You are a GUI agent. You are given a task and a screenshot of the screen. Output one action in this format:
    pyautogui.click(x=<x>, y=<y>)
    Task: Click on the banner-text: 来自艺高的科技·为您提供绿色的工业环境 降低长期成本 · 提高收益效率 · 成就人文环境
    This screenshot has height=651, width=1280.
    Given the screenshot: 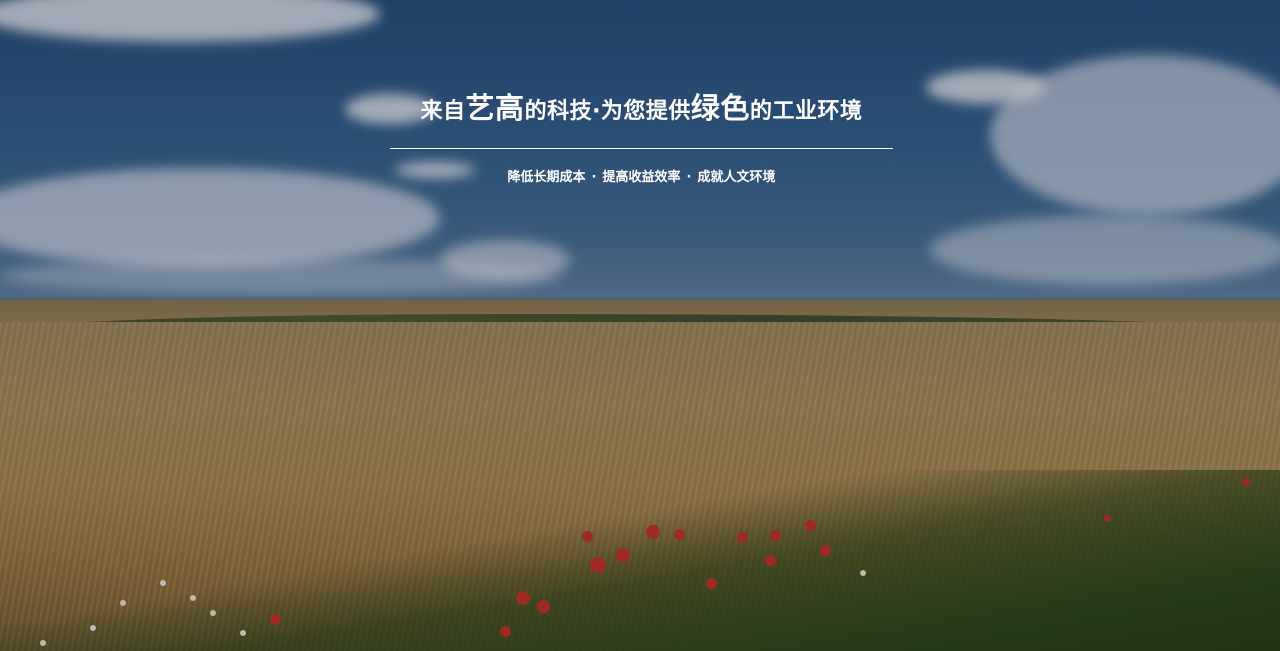 What is the action you would take?
    pyautogui.click(x=641, y=135)
    